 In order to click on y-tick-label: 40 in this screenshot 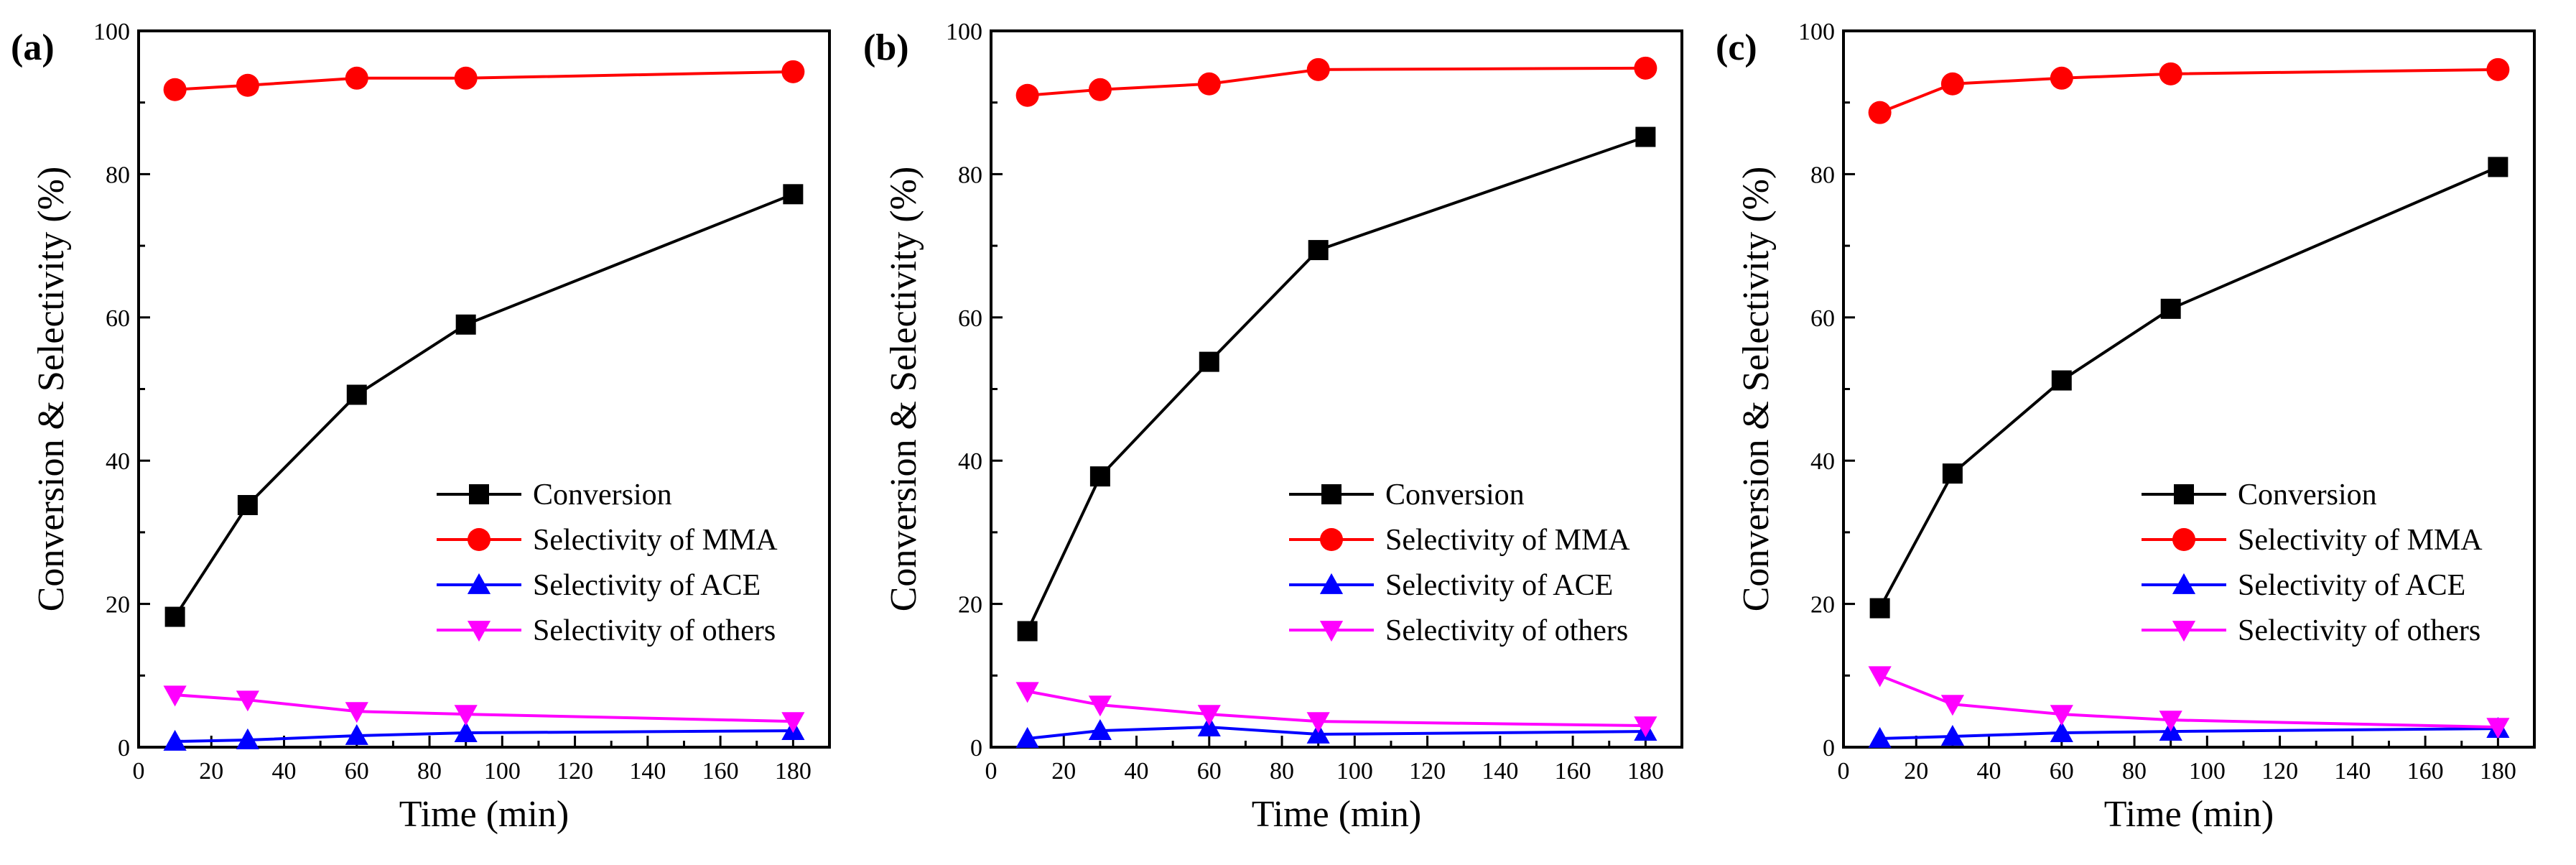, I will do `click(1823, 461)`.